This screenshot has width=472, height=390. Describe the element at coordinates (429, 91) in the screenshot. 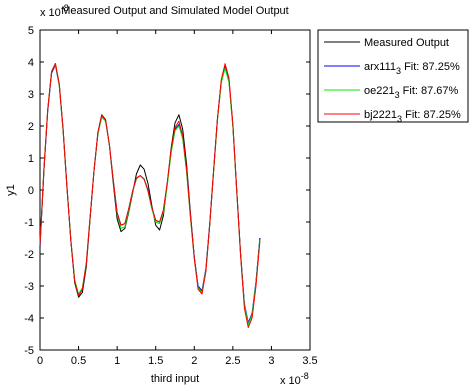

I see `legend-fit: Fit: 87.67%` at that location.